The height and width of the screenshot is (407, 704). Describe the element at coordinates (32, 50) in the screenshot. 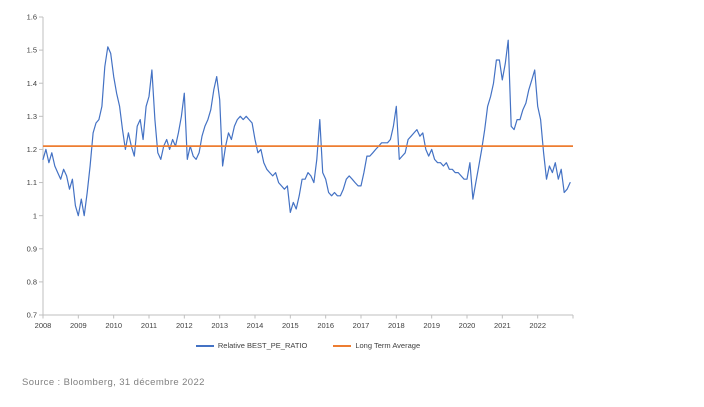

I see `svg-text: 1.5` at that location.